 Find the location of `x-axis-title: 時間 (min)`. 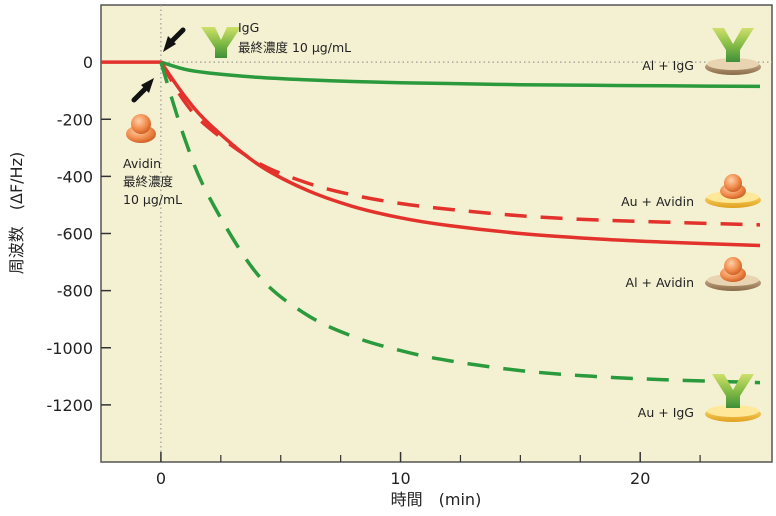

x-axis-title: 時間 (min) is located at coordinates (436, 499).